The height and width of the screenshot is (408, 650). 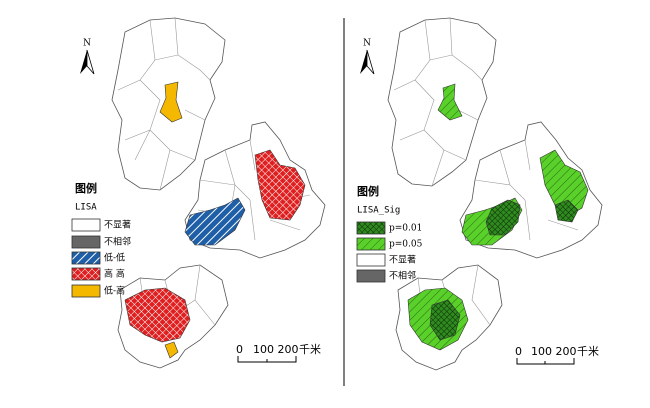 I want to click on legend: 图例 LISA_Sig p=0.01 p=0.05 不显著 不相邻, so click(x=389, y=233).